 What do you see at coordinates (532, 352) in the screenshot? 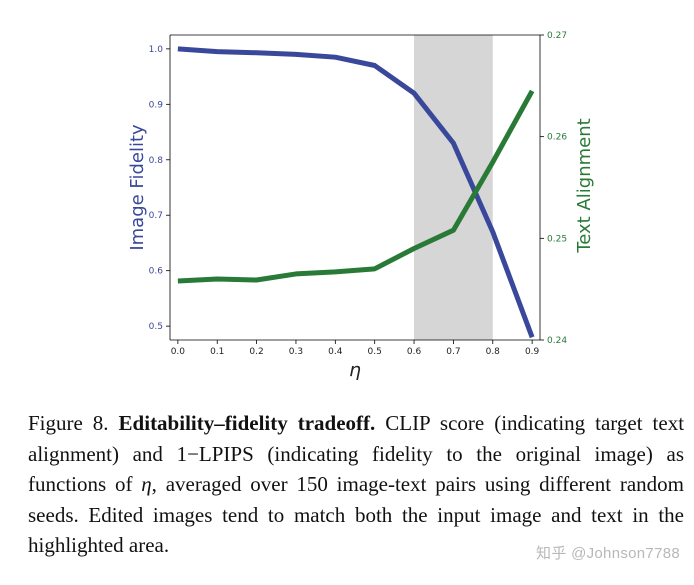
I see `x-tick-label: 0.9` at bounding box center [532, 352].